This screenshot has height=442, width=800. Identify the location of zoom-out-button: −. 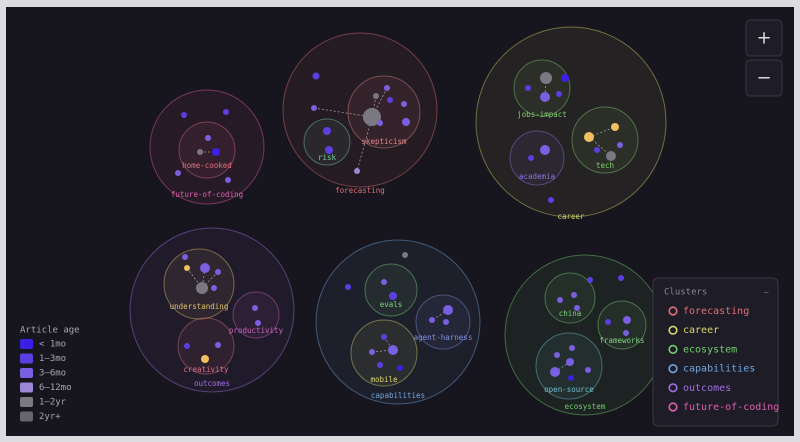
(764, 78).